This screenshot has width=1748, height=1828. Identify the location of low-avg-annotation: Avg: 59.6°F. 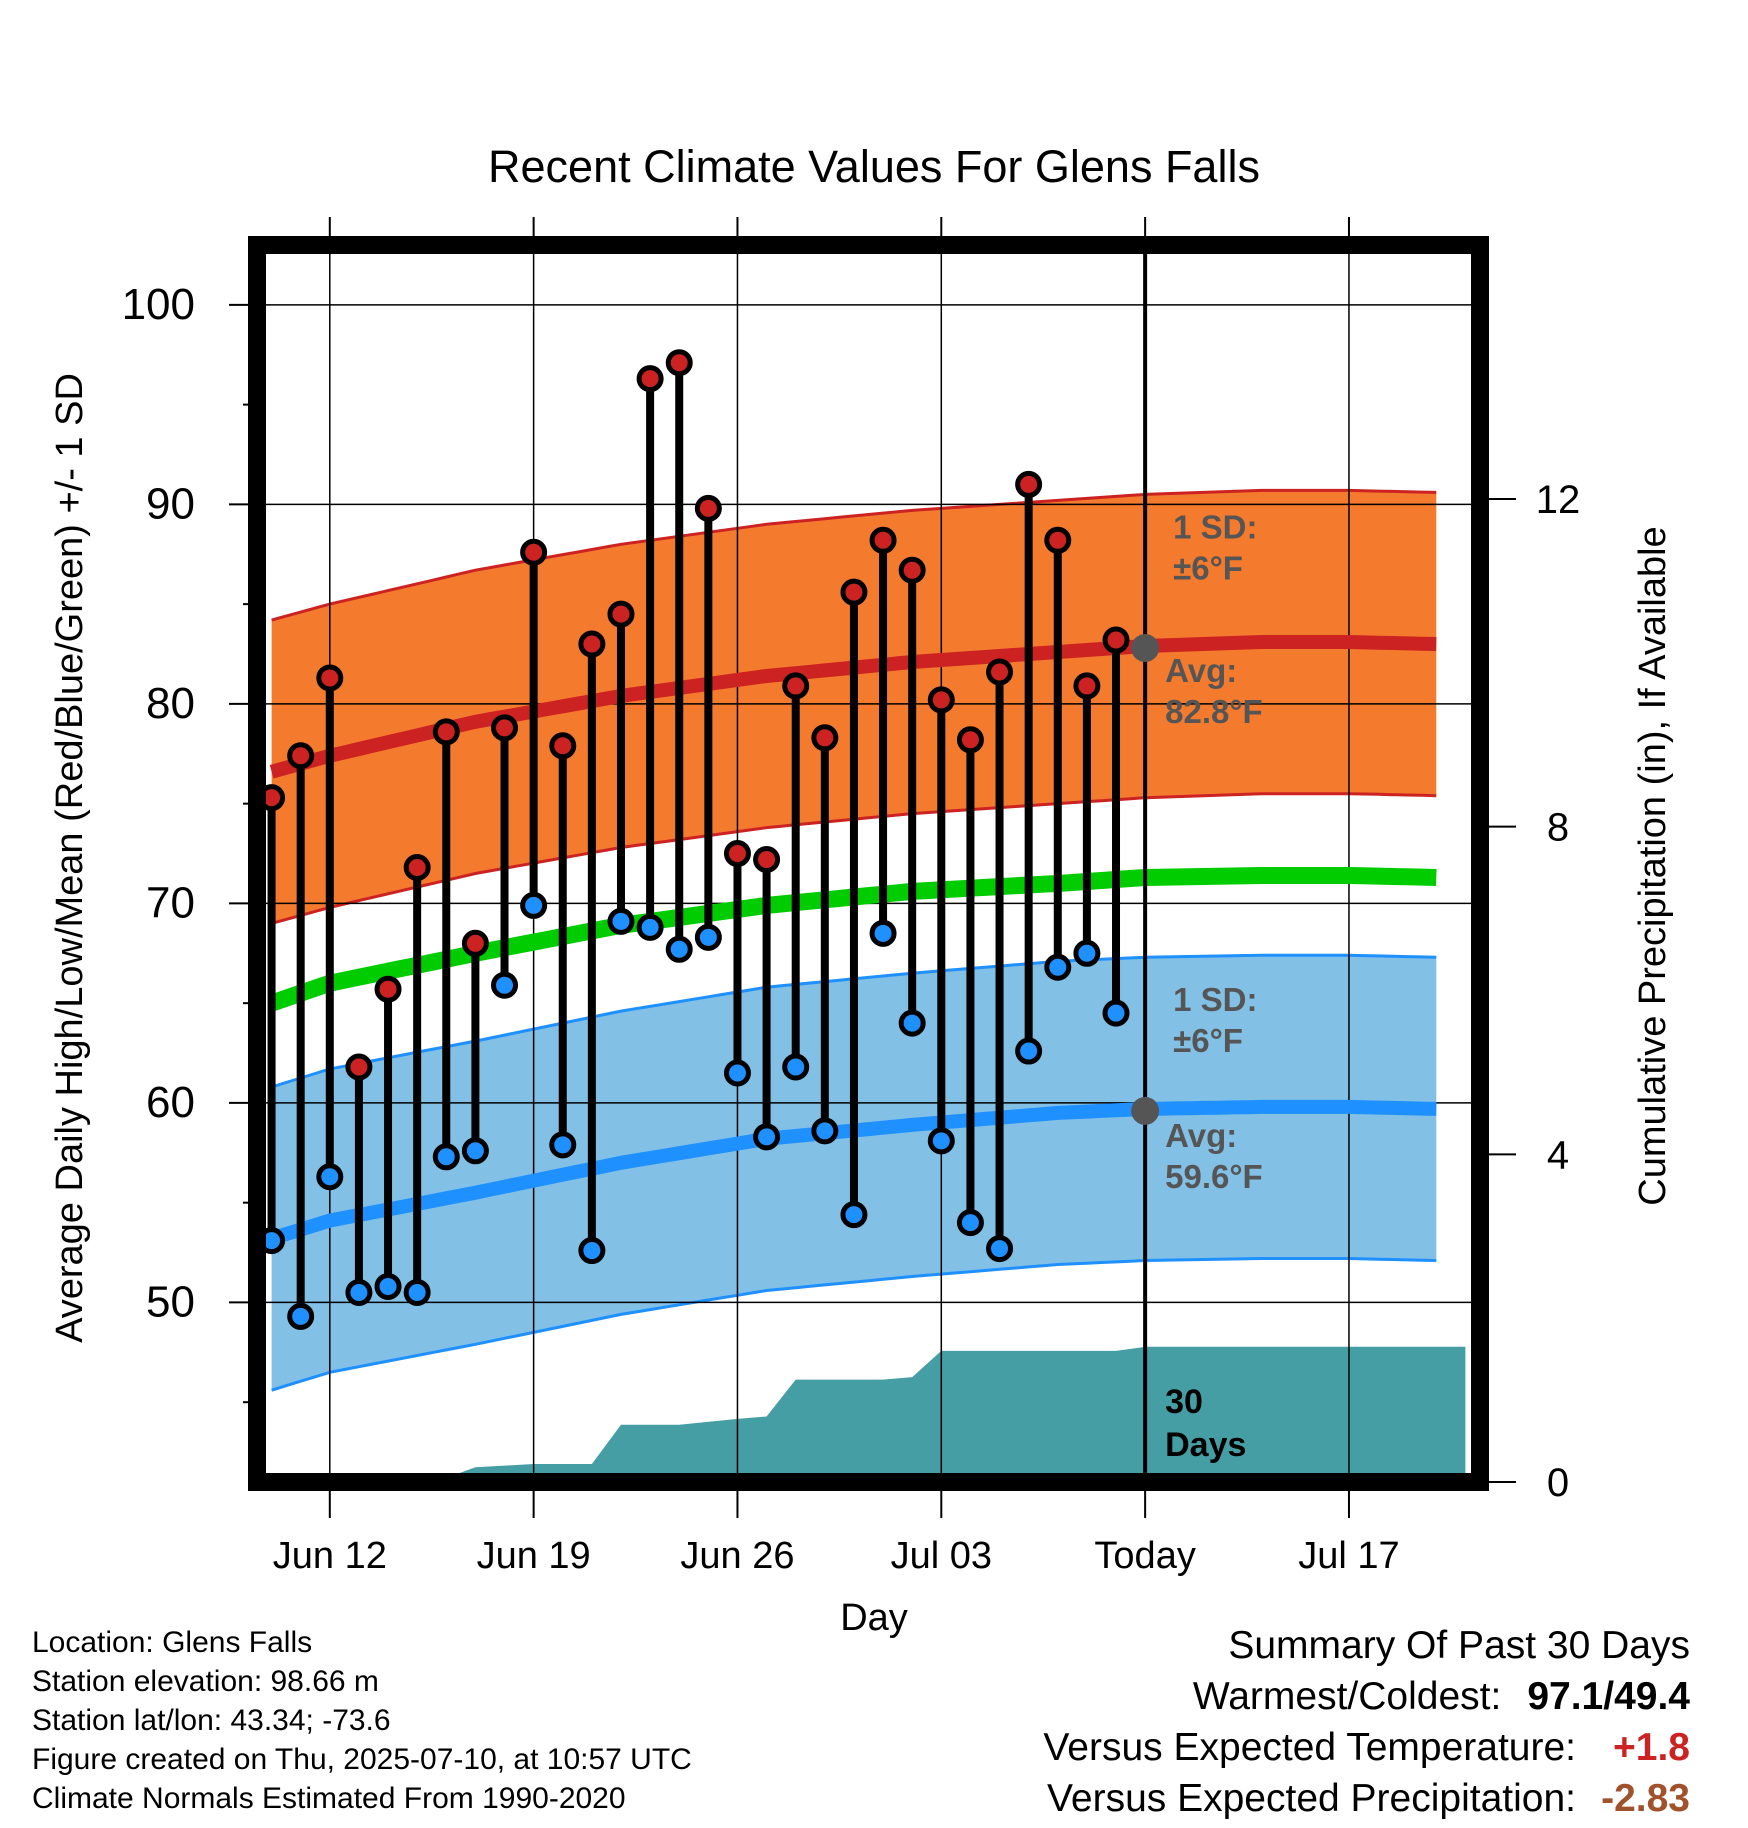
(1214, 1156).